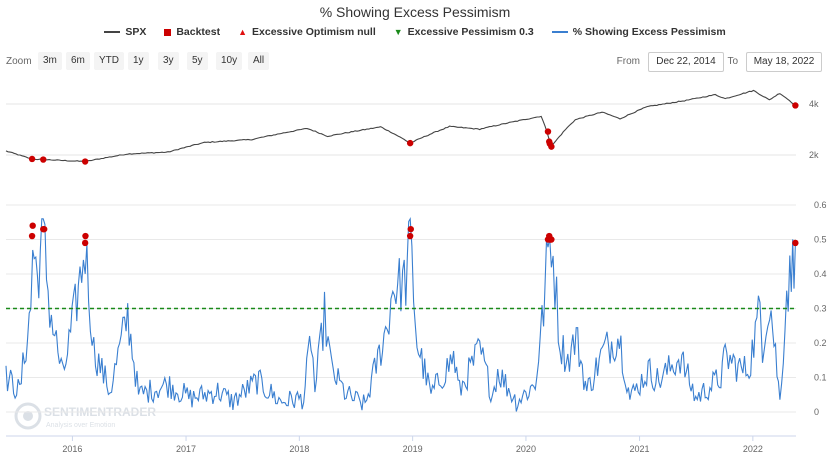  Describe the element at coordinates (109, 61) in the screenshot. I see `zoom-ytd-button: YTD` at that location.